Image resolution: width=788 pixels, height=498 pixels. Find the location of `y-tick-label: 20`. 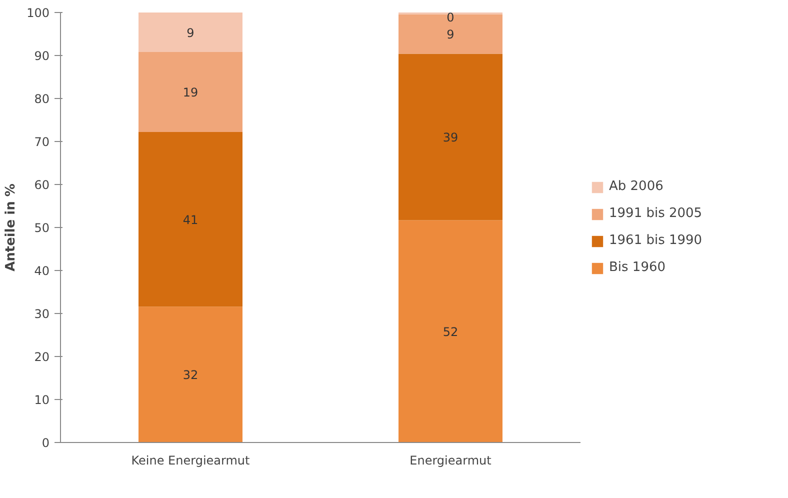

y-tick-label: 20 is located at coordinates (42, 357).